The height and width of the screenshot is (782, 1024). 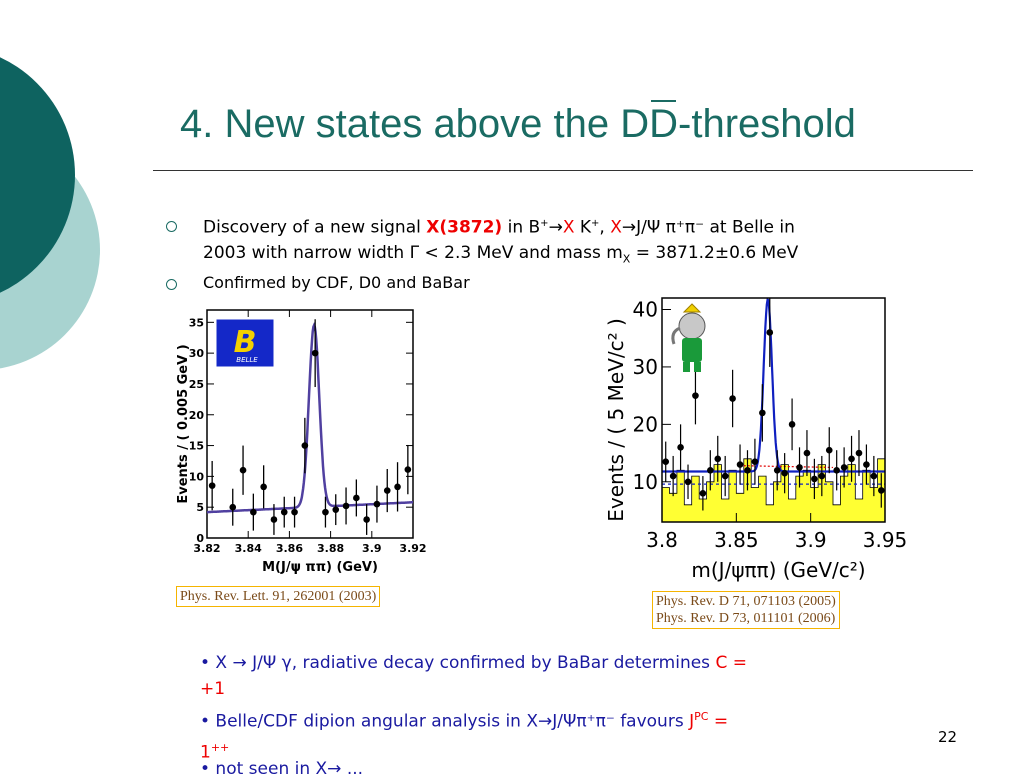 What do you see at coordinates (206, 548) in the screenshot?
I see `x-tick-label: 3.82` at bounding box center [206, 548].